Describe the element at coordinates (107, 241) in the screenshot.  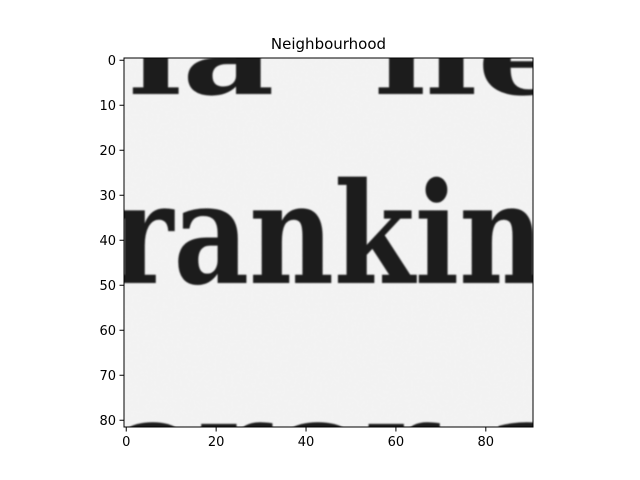
I see `y-tick-label: 40` at that location.